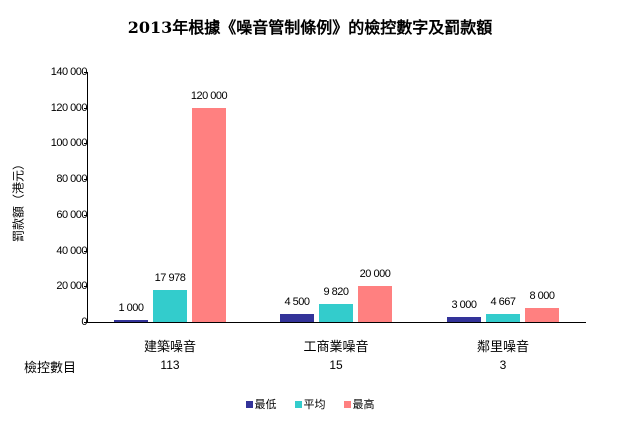 This screenshot has width=620, height=440. Describe the element at coordinates (298, 404) in the screenshot. I see `legend-swatch-avg` at that location.